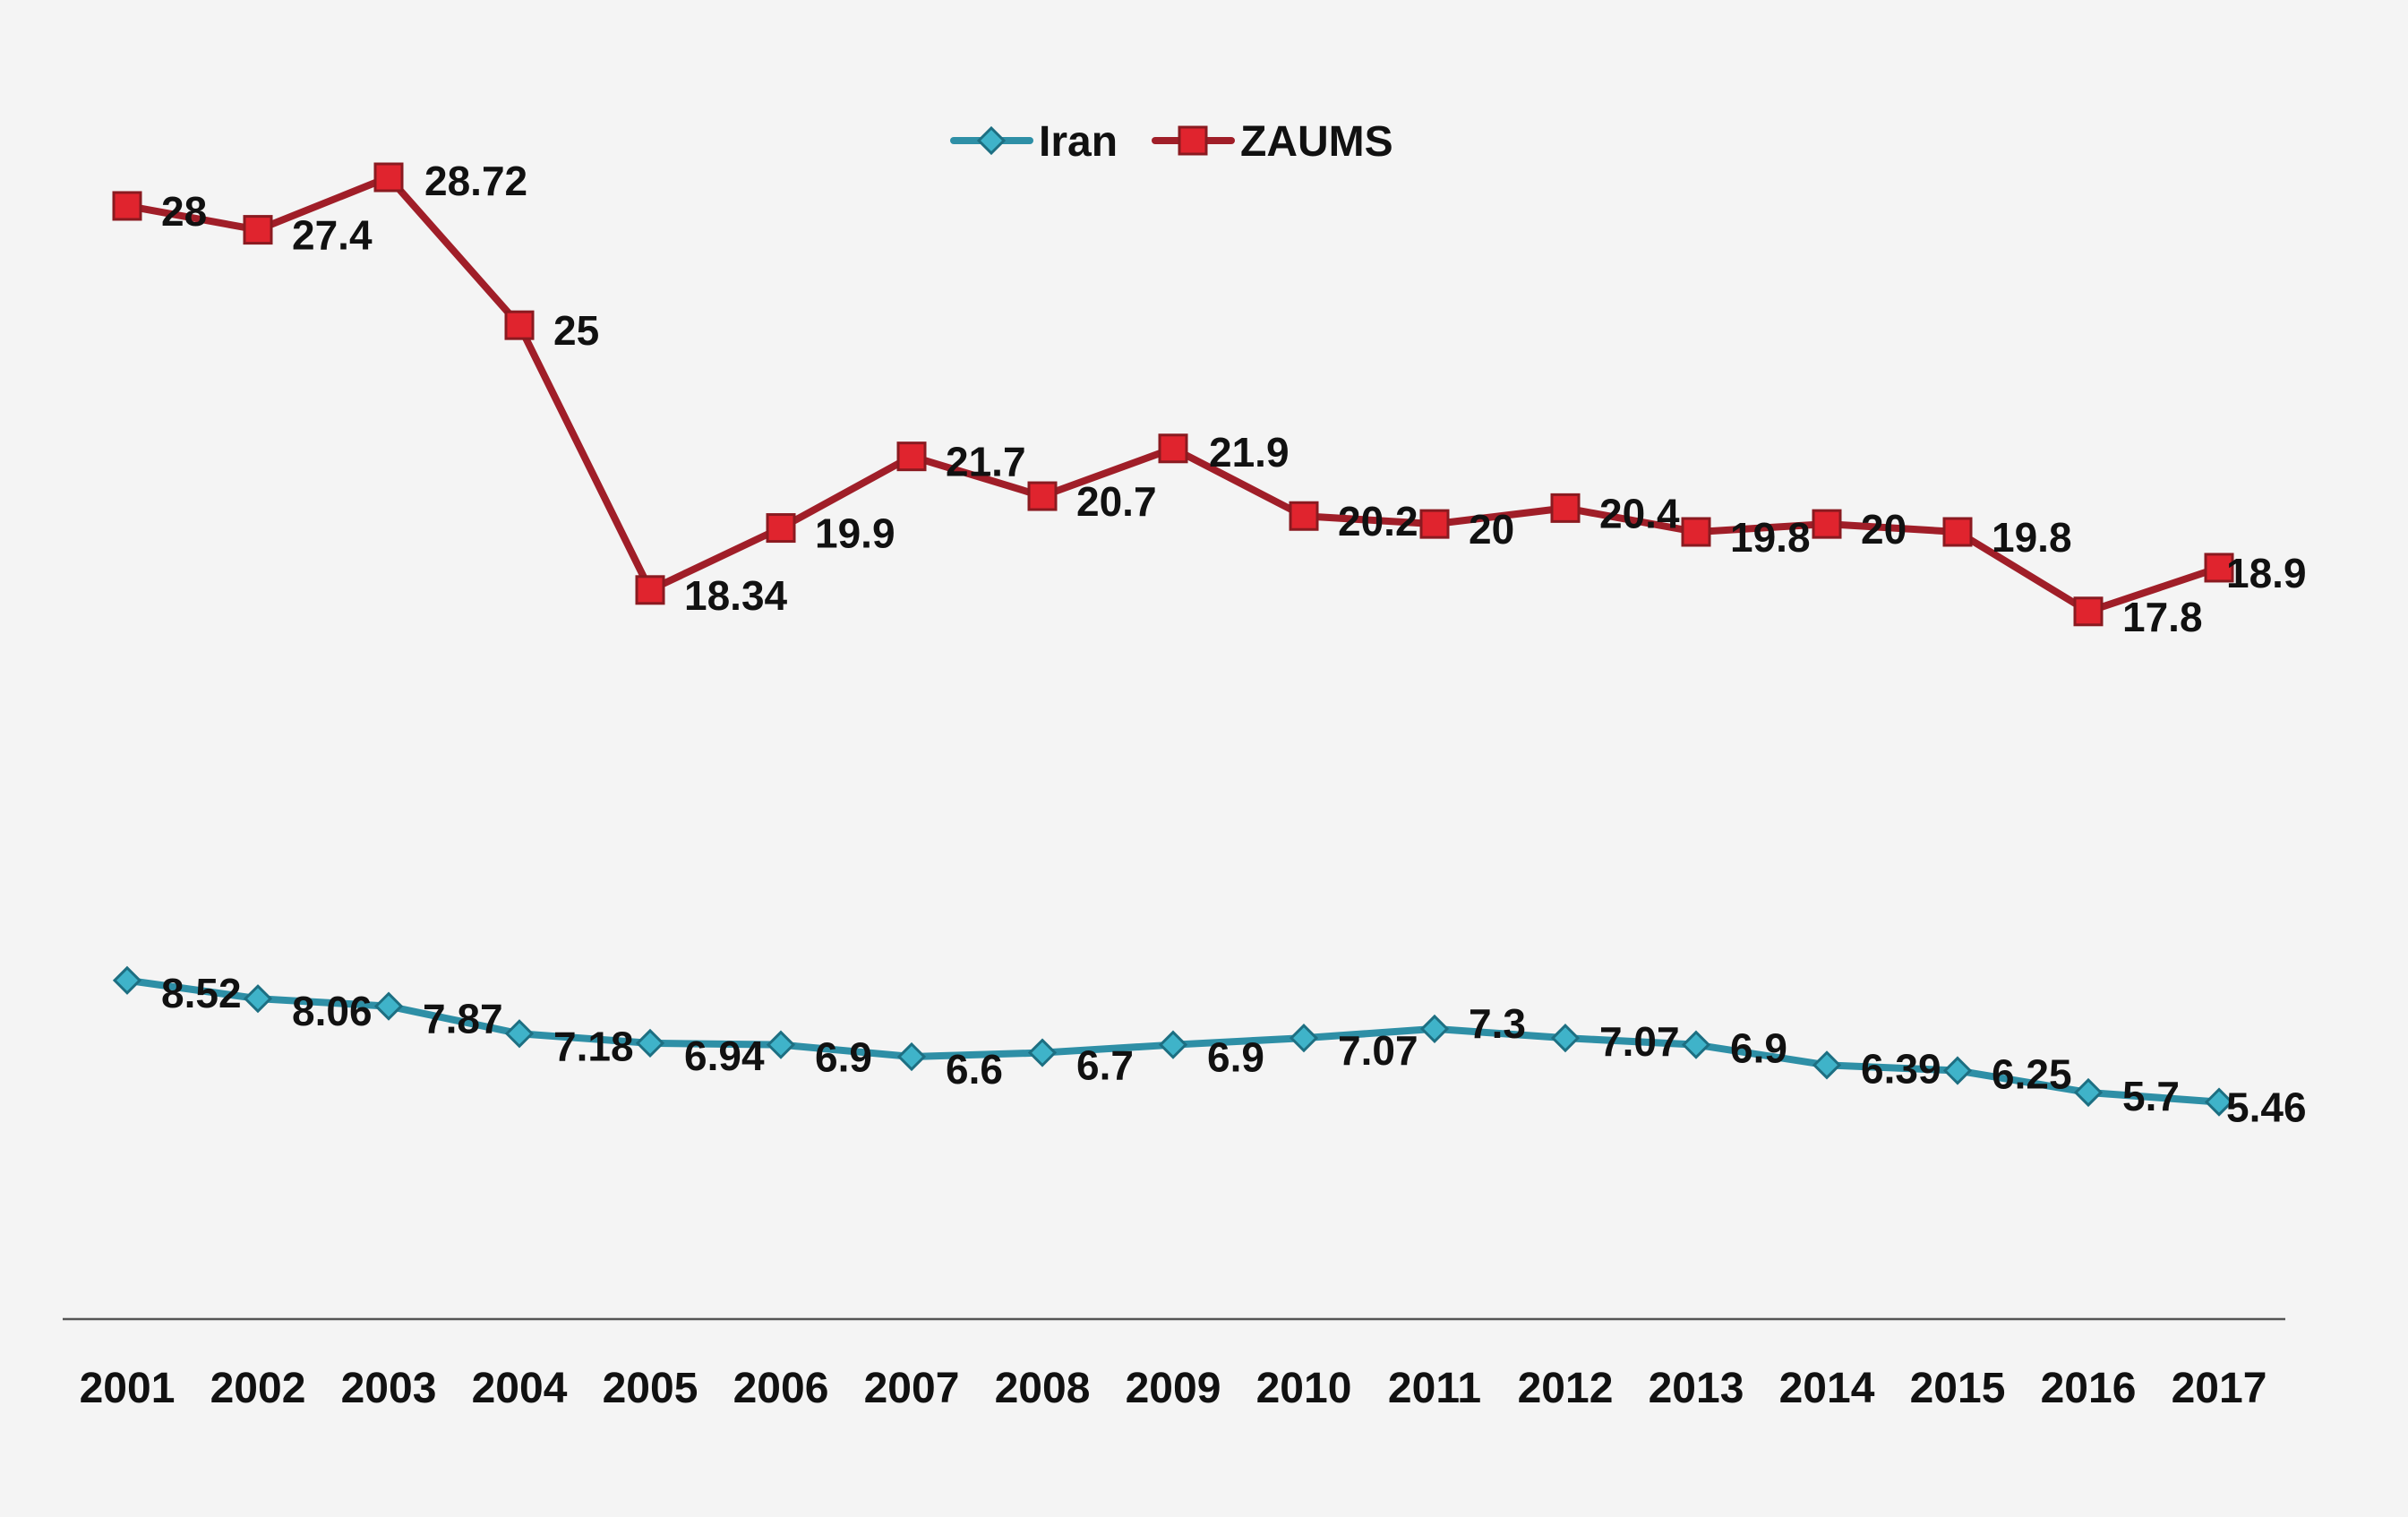  I want to click on legend-marker-iran, so click(991, 140).